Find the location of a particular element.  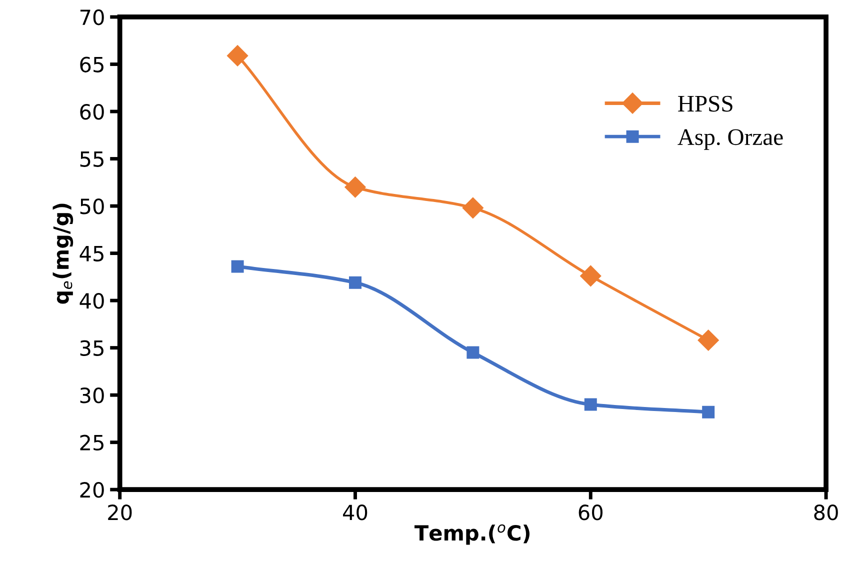

y-tick-label: 35 is located at coordinates (92, 348).